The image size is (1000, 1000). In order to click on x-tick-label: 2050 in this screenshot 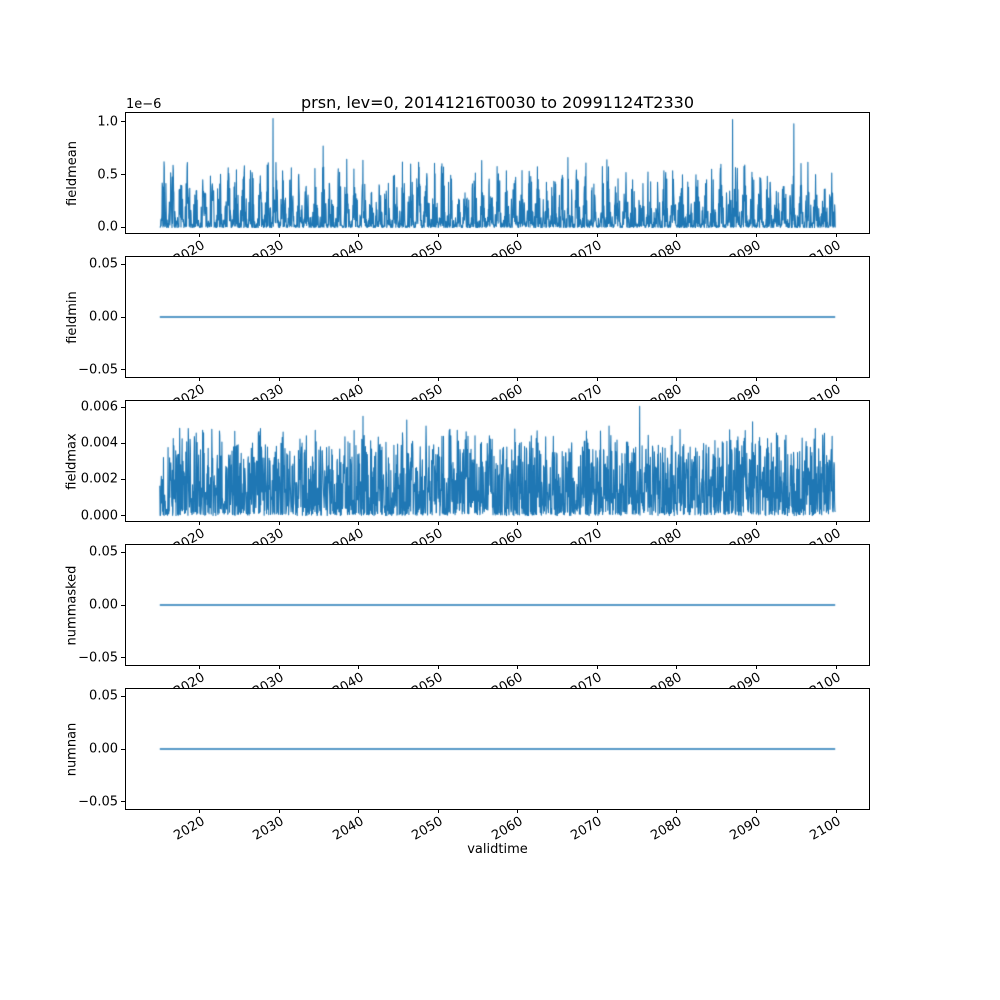, I will do `click(427, 829)`.